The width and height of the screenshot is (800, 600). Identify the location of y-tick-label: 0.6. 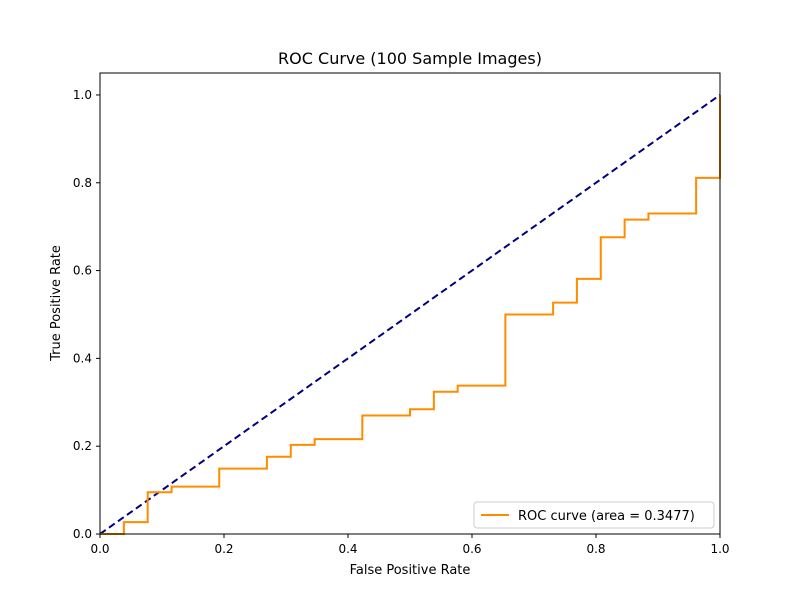
(82, 271).